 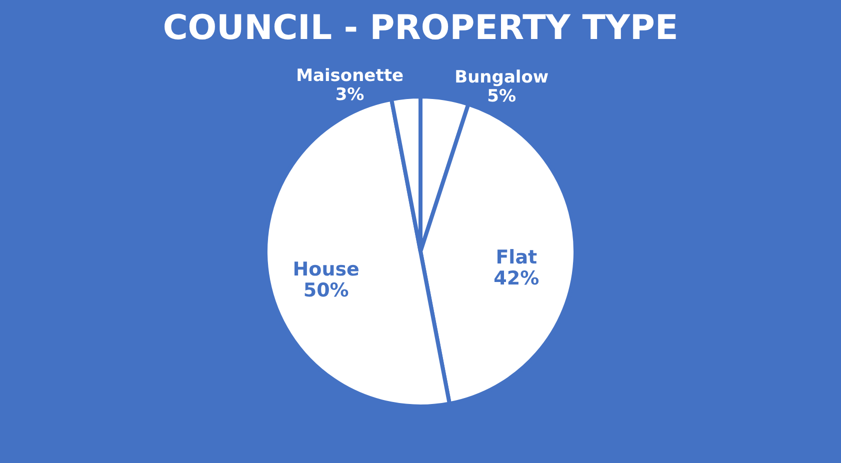 What do you see at coordinates (350, 76) in the screenshot?
I see `slice-label: Maisonette` at bounding box center [350, 76].